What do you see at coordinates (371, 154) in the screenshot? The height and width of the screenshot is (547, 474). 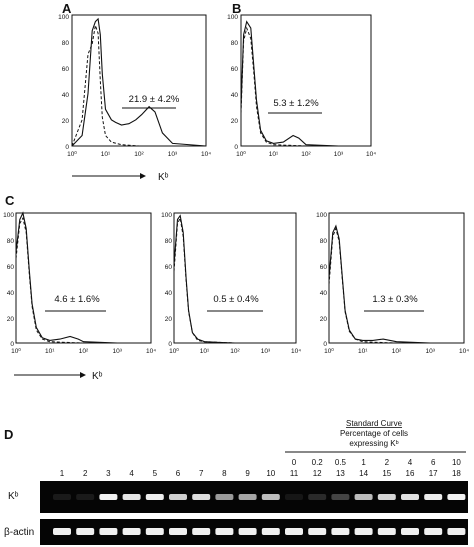 I see `panel-b-xtick: 10⁴` at bounding box center [371, 154].